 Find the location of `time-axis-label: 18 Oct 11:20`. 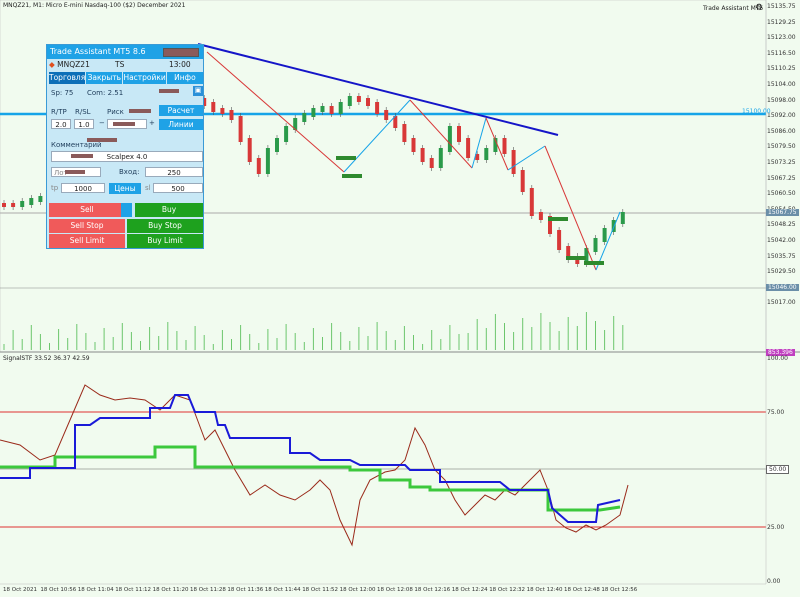

time-axis-label: 18 Oct 11:20 is located at coordinates (170, 590).